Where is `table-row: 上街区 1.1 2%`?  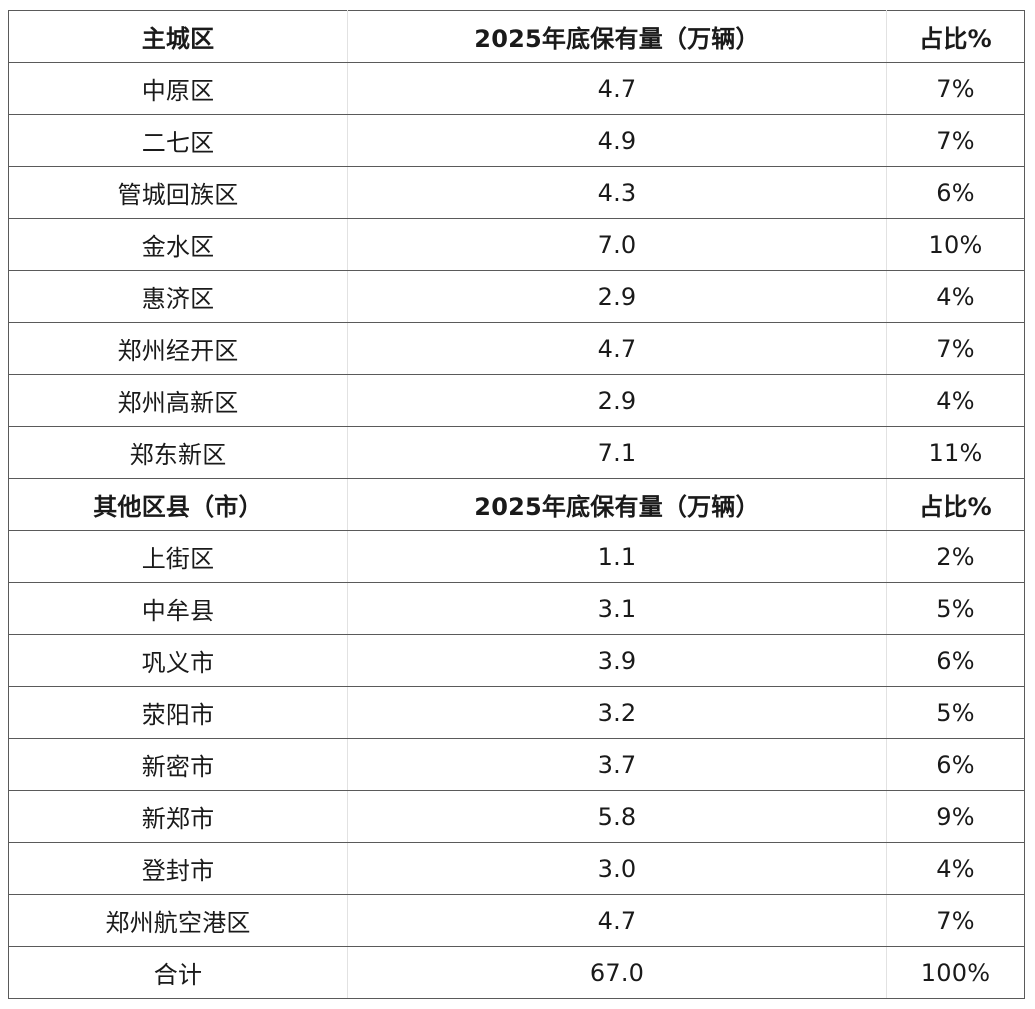 table-row: 上街区 1.1 2% is located at coordinates (516, 556).